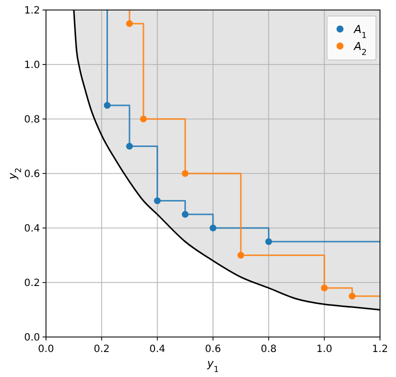 This screenshot has height=377, width=396. Describe the element at coordinates (213, 349) in the screenshot. I see `x-tick-label: 0.6` at that location.